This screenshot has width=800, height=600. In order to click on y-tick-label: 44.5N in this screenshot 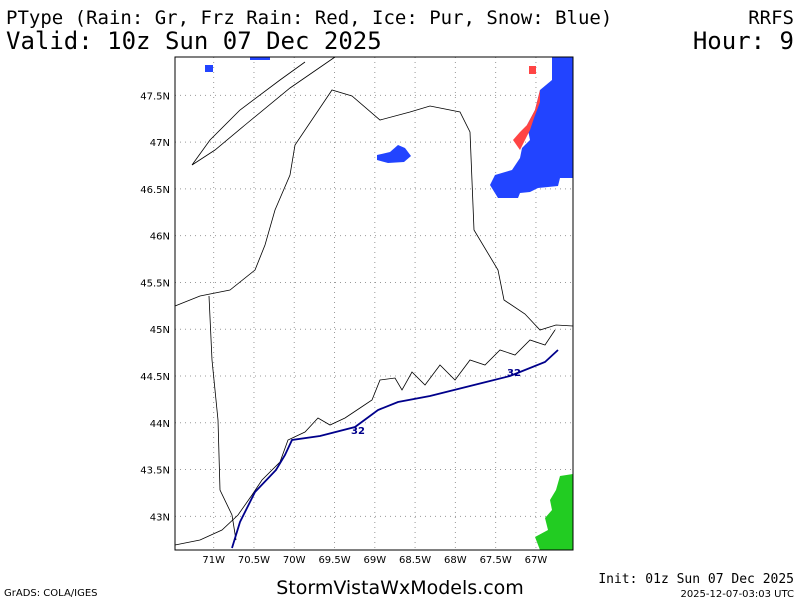, I will do `click(155, 377)`.